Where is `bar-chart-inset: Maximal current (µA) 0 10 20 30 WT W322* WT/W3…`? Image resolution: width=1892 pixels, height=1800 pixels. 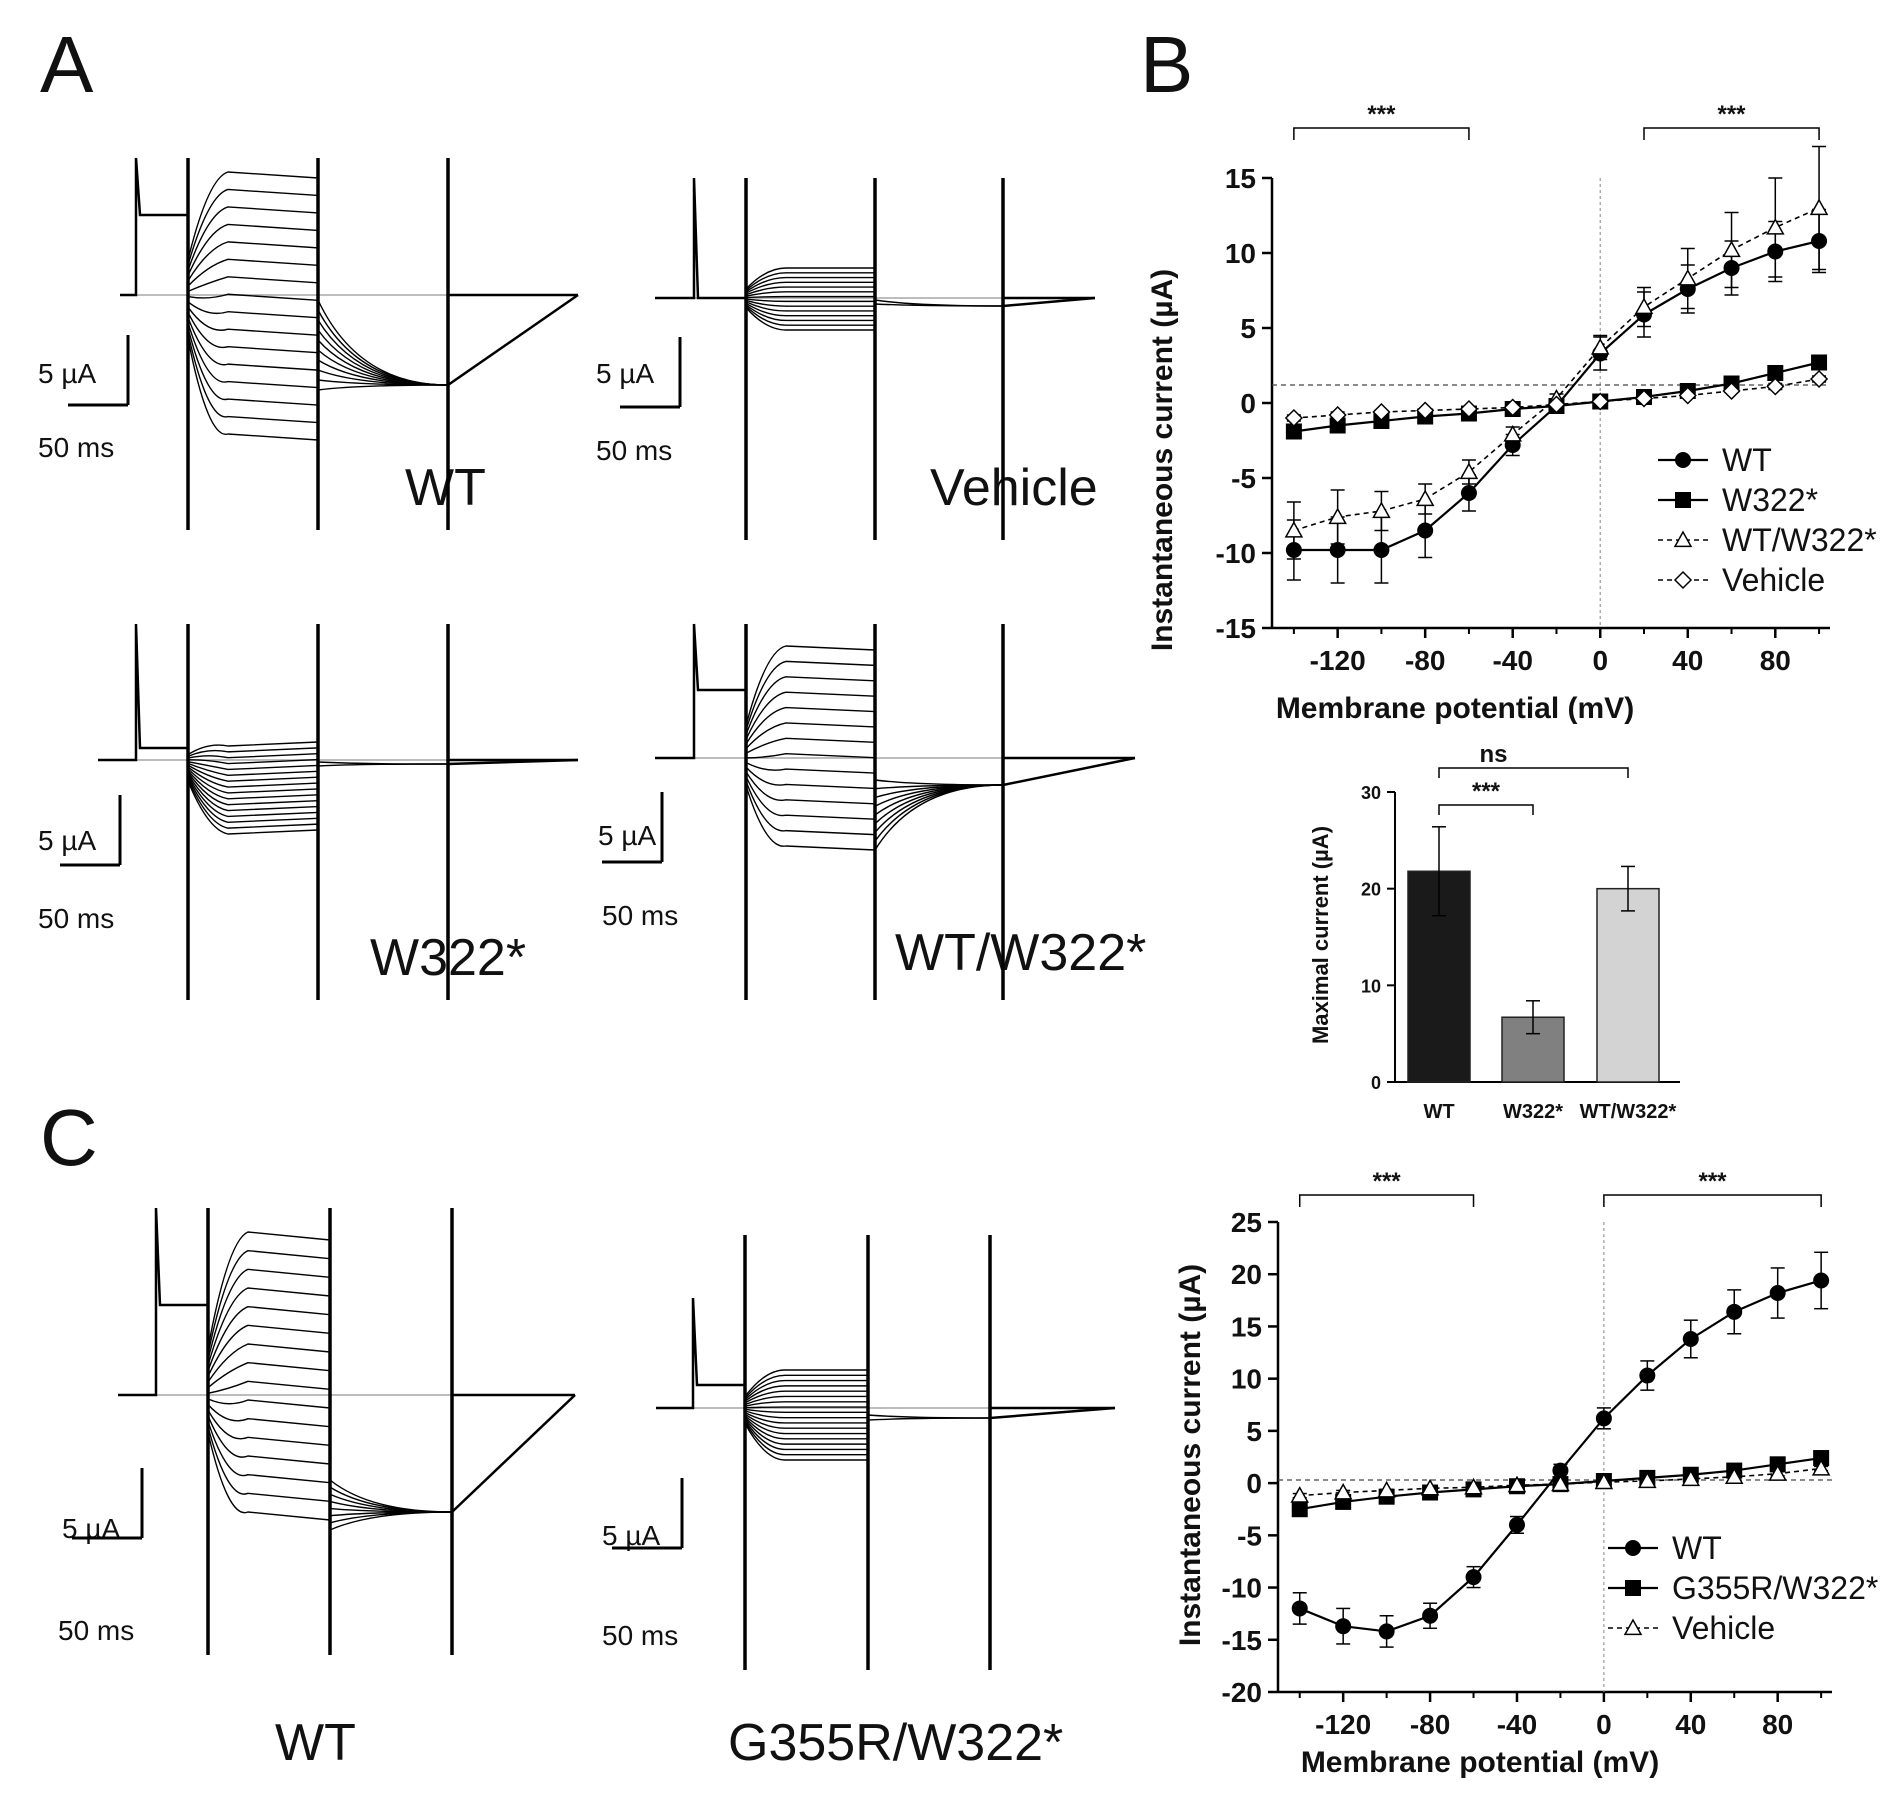
bar-chart-inset: Maximal current (µA) 0 10 20 30 WT W322* WT/W3… is located at coordinates (1494, 932).